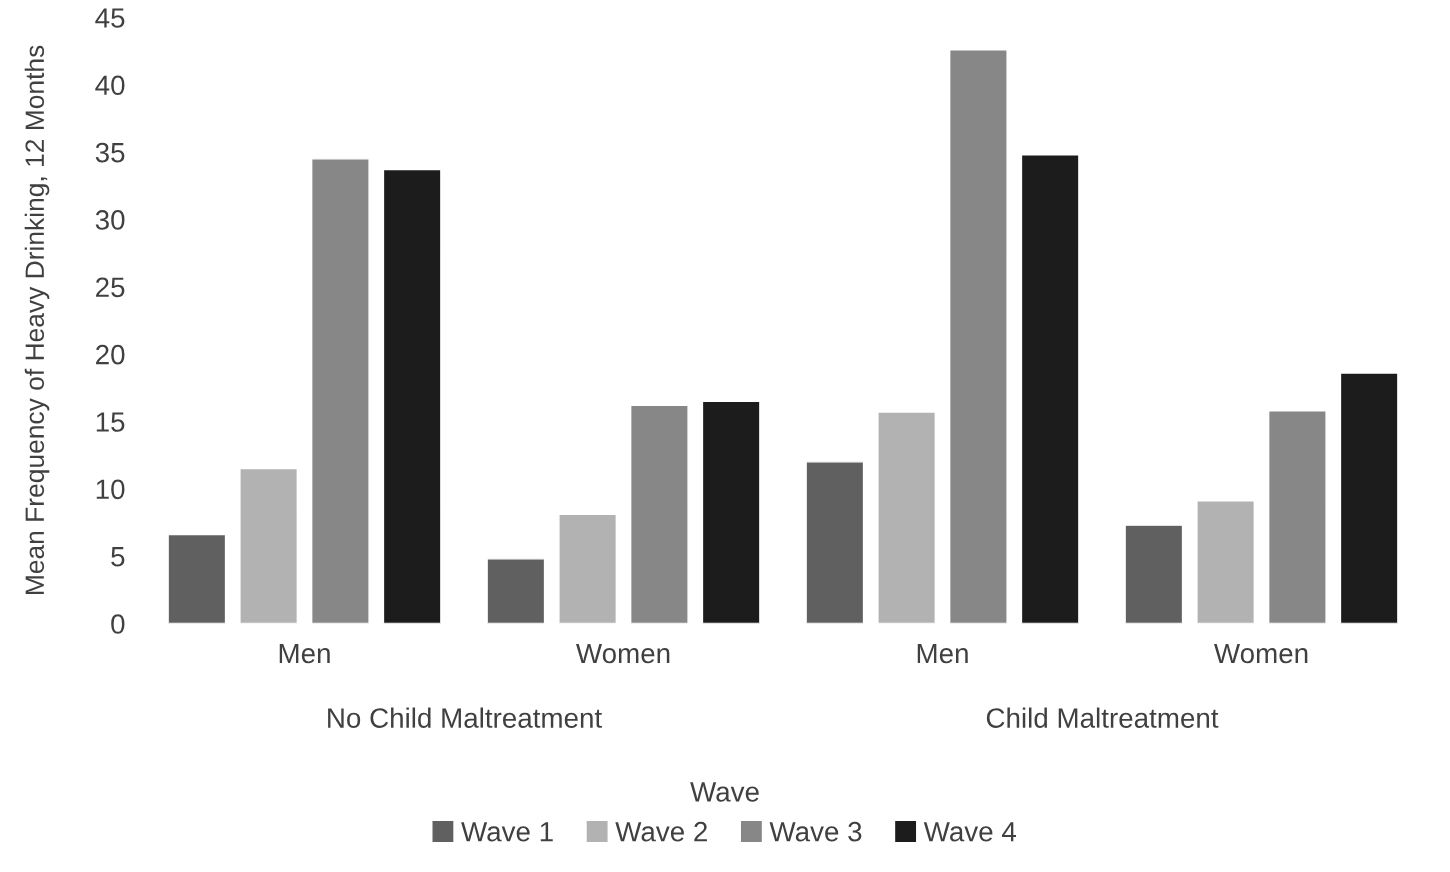  Describe the element at coordinates (661, 831) in the screenshot. I see `legend-label: Wave 2` at that location.